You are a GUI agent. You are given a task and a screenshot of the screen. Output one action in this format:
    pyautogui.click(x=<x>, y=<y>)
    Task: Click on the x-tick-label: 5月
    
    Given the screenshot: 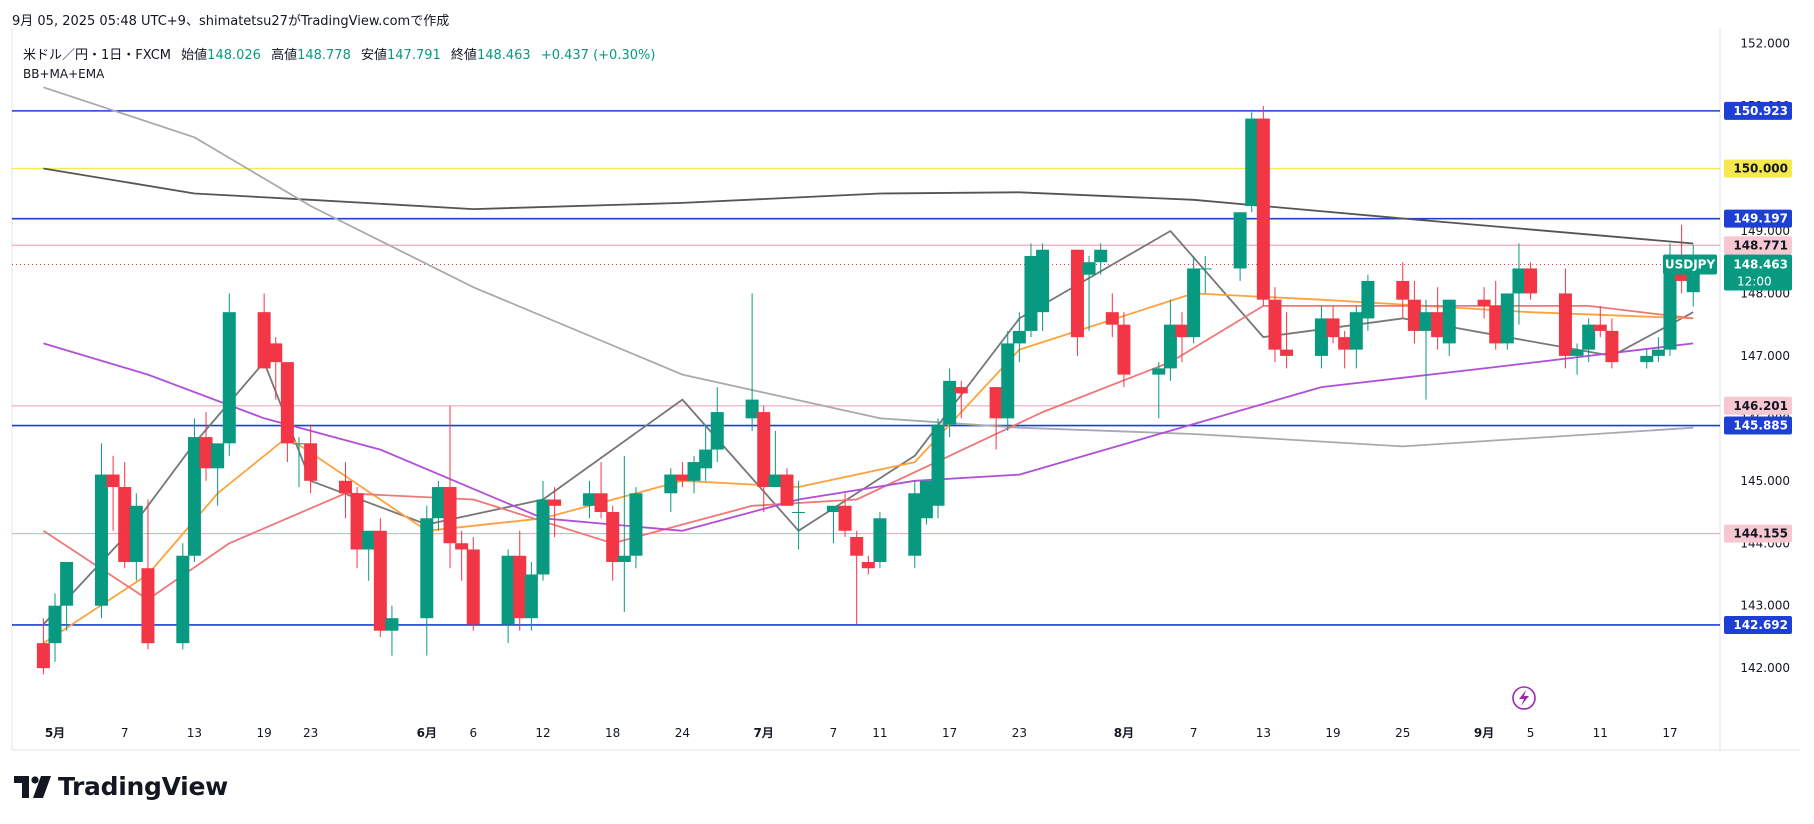 What is the action you would take?
    pyautogui.click(x=55, y=733)
    